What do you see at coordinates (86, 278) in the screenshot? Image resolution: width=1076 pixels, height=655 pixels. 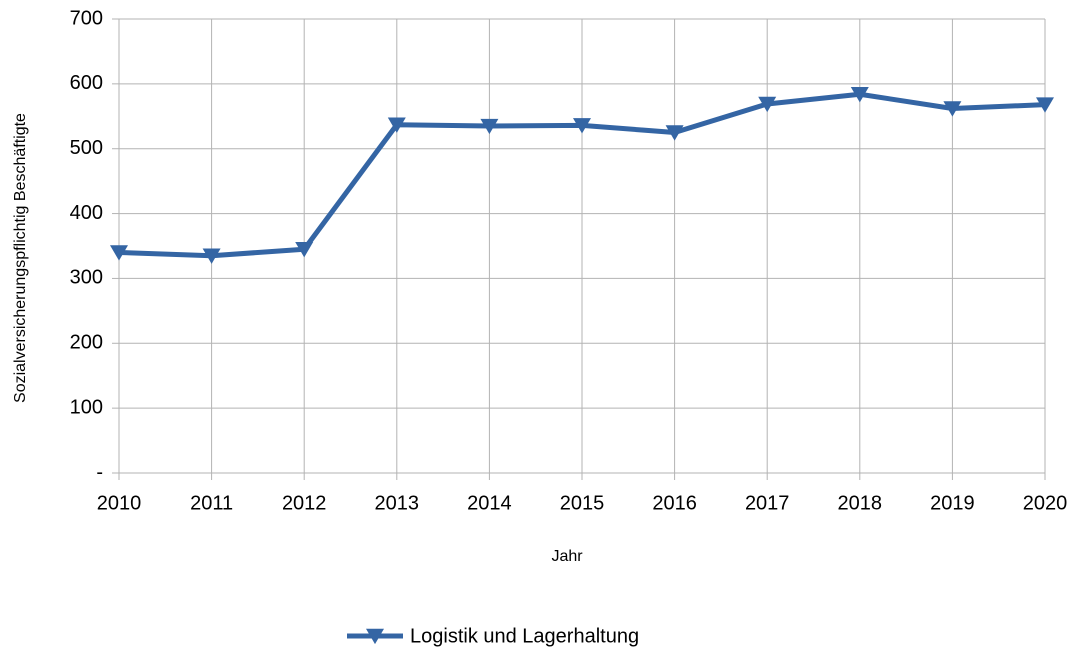 I see `y-tick-label: 300` at bounding box center [86, 278].